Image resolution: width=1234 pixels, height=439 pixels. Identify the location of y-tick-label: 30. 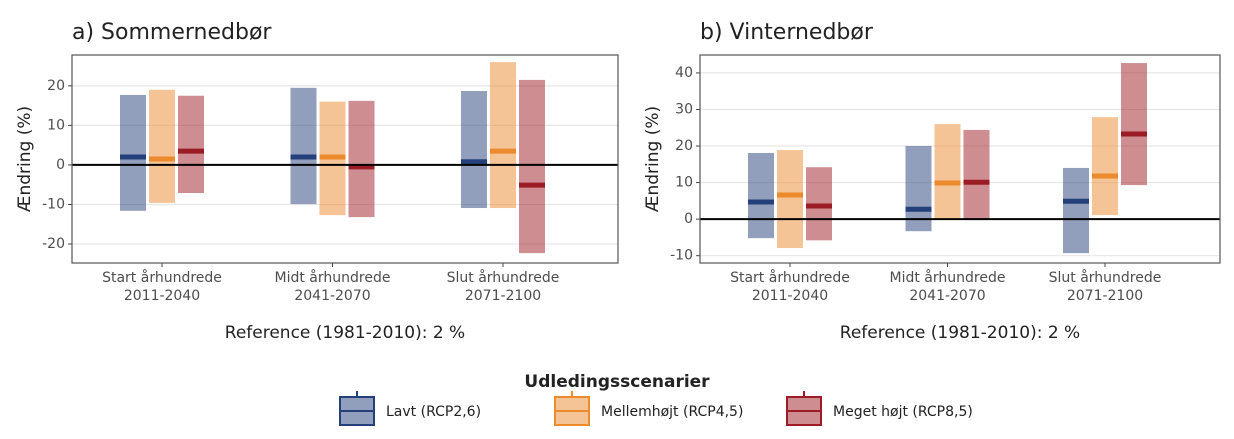
(684, 109).